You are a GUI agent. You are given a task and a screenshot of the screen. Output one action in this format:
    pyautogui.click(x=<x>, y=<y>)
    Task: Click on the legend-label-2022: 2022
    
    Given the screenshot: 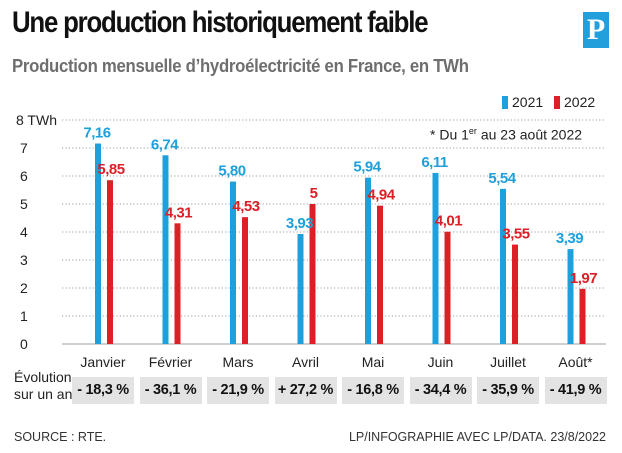 What is the action you would take?
    pyautogui.click(x=580, y=102)
    